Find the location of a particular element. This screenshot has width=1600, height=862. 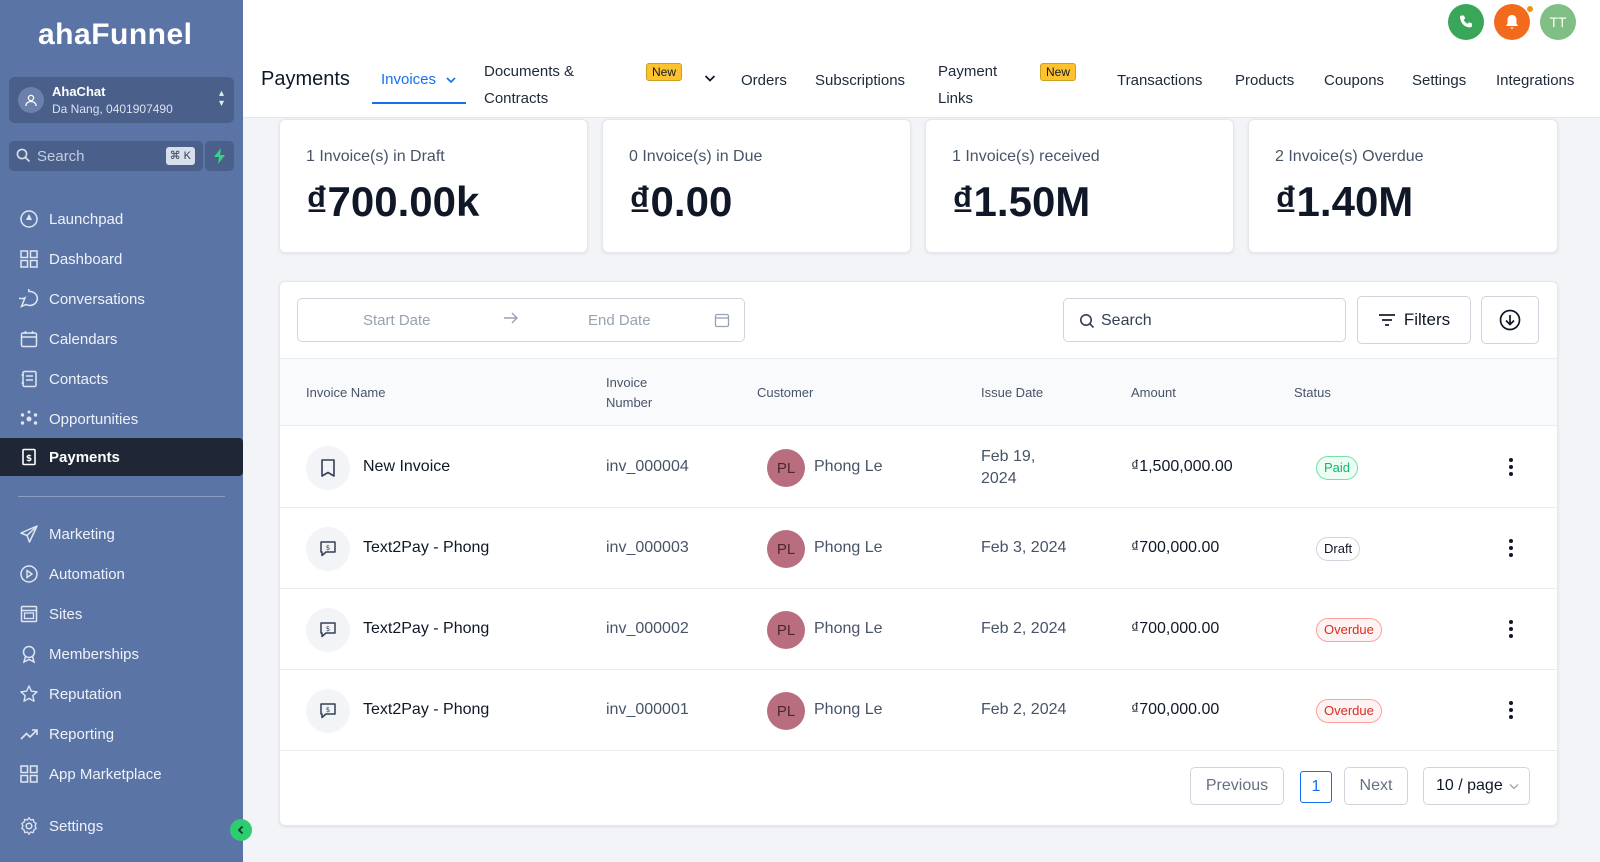

star-icon is located at coordinates (29, 694).